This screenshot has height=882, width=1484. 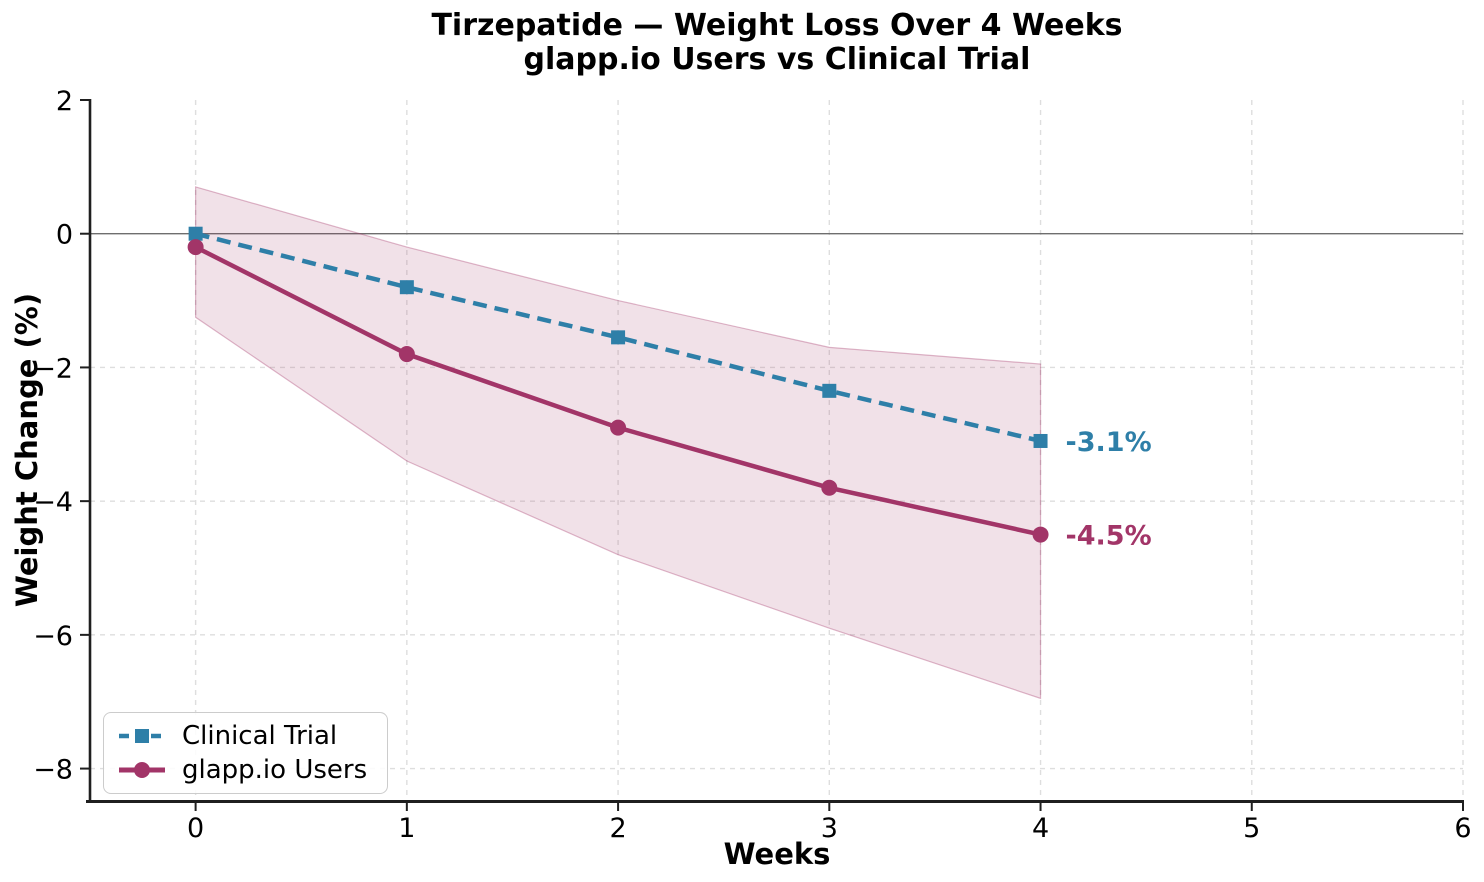 I want to click on legend-label-glapp-users: glapp.io Users, so click(x=275, y=770).